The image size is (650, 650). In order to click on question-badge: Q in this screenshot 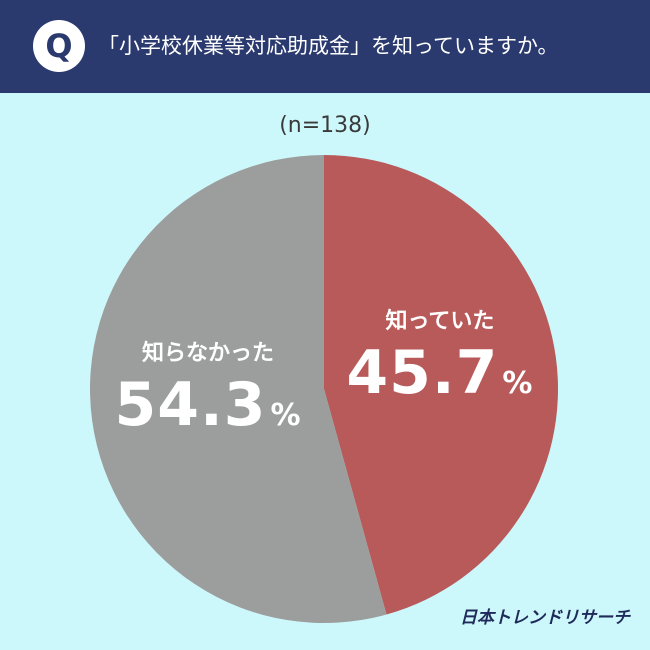, I will do `click(59, 46)`.